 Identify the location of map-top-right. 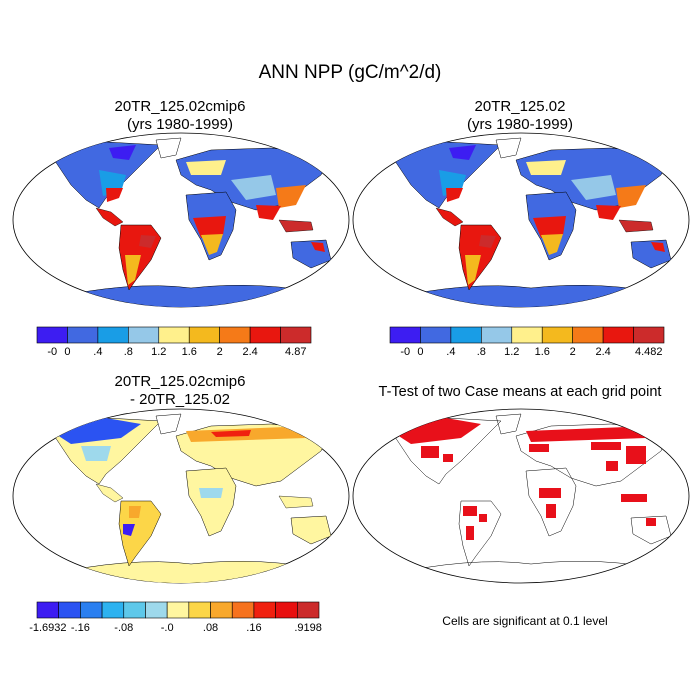
(521, 220).